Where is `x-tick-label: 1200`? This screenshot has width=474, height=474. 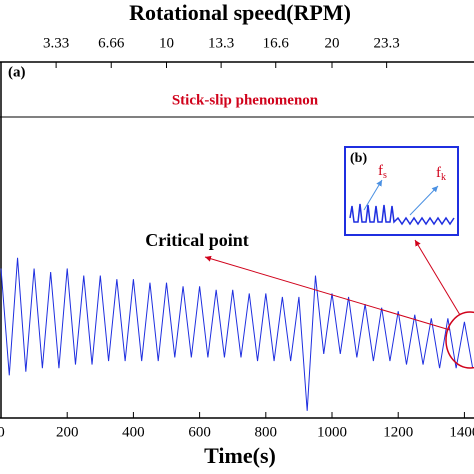 x-tick-label: 1200 is located at coordinates (398, 432).